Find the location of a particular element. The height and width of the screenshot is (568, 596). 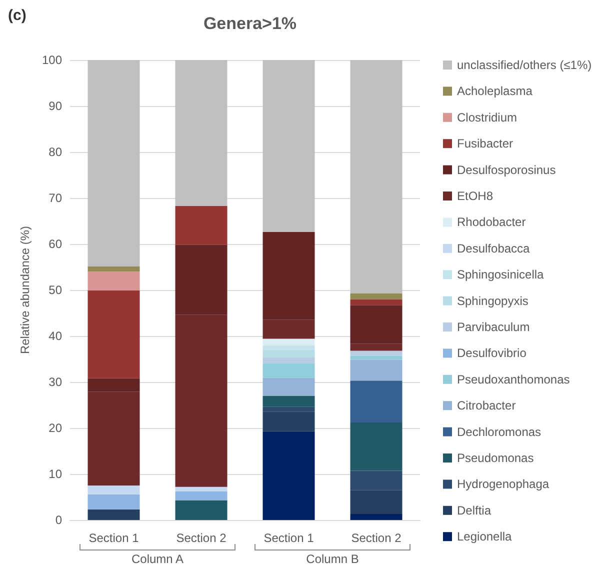

legend-label: Acholeplasma is located at coordinates (495, 91).